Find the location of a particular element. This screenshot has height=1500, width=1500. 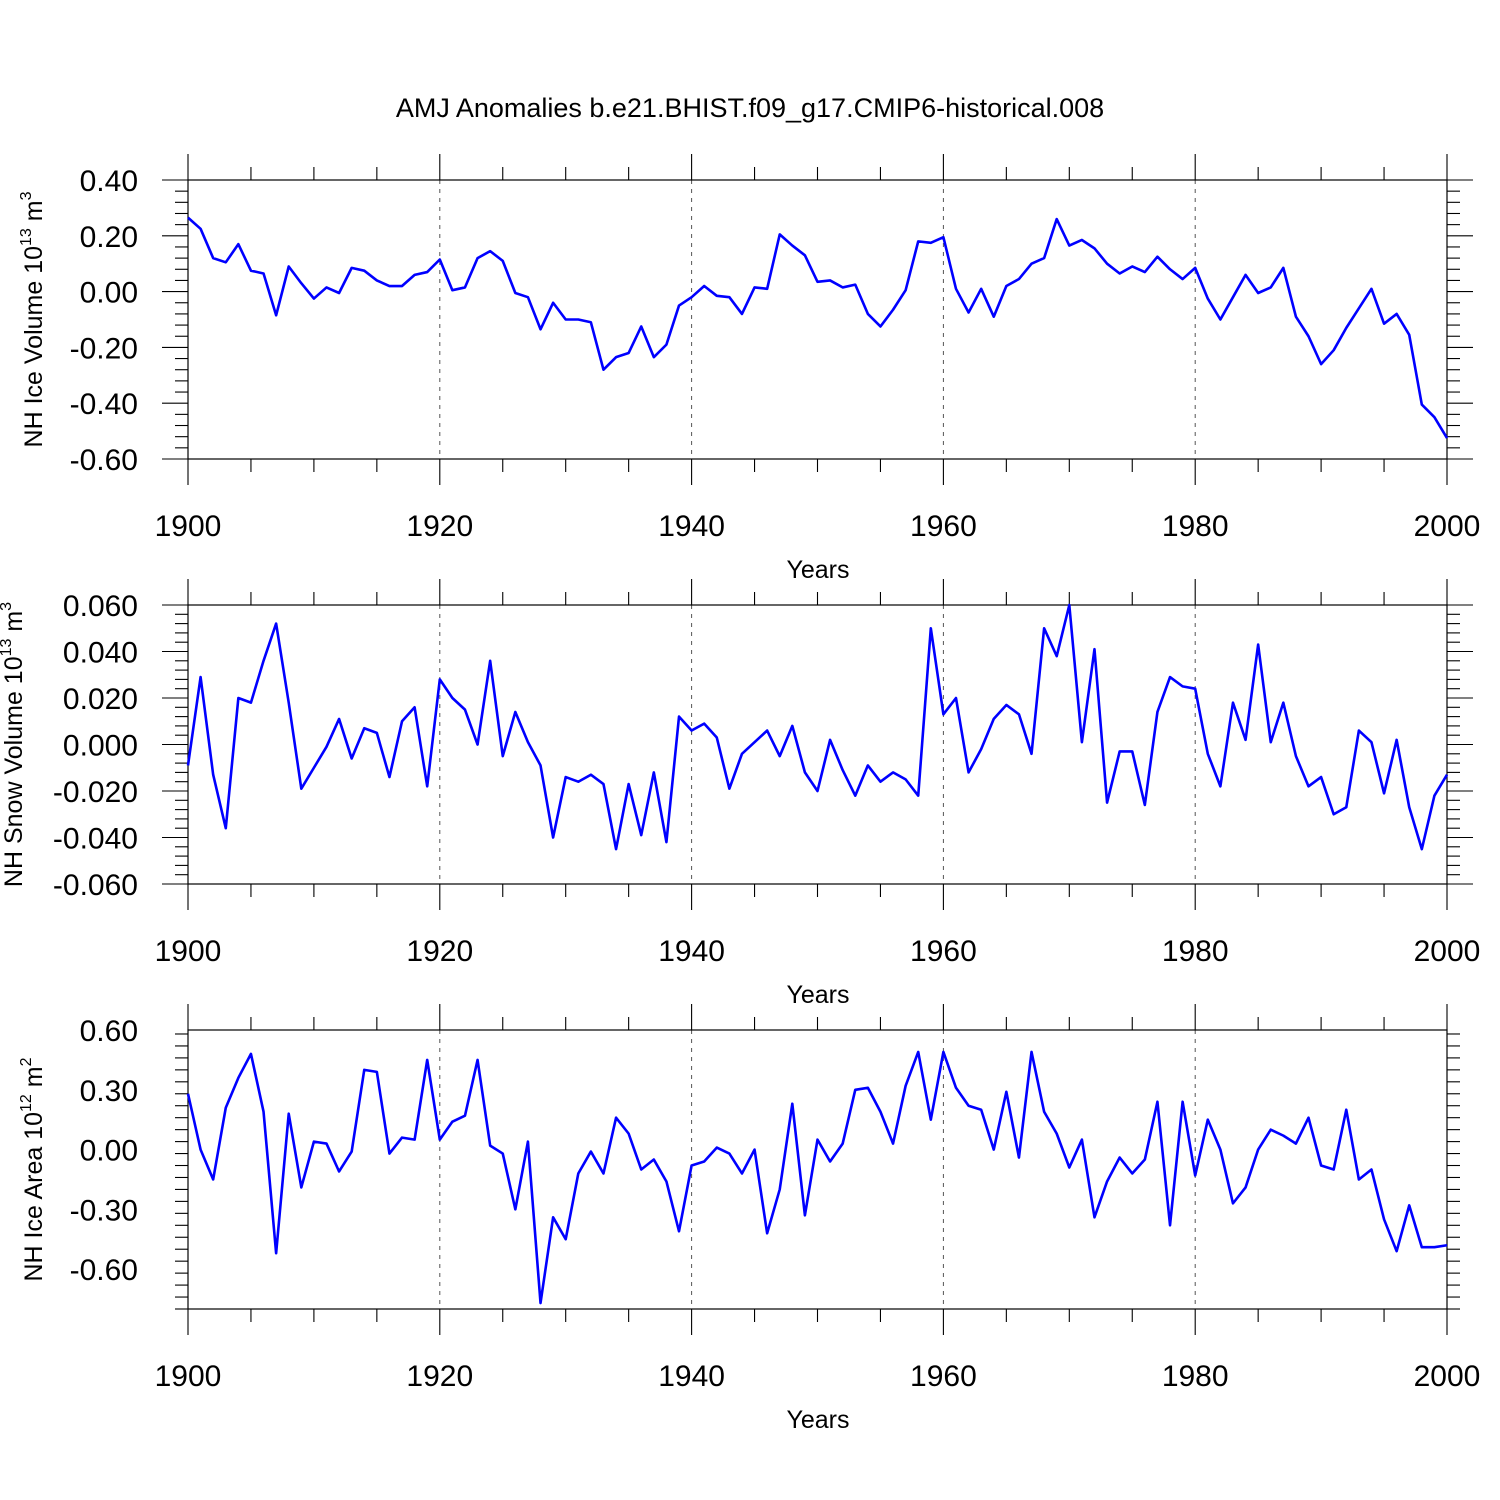

y-axis-label: NH Ice Volume 1013 m3 is located at coordinates (33, 319).